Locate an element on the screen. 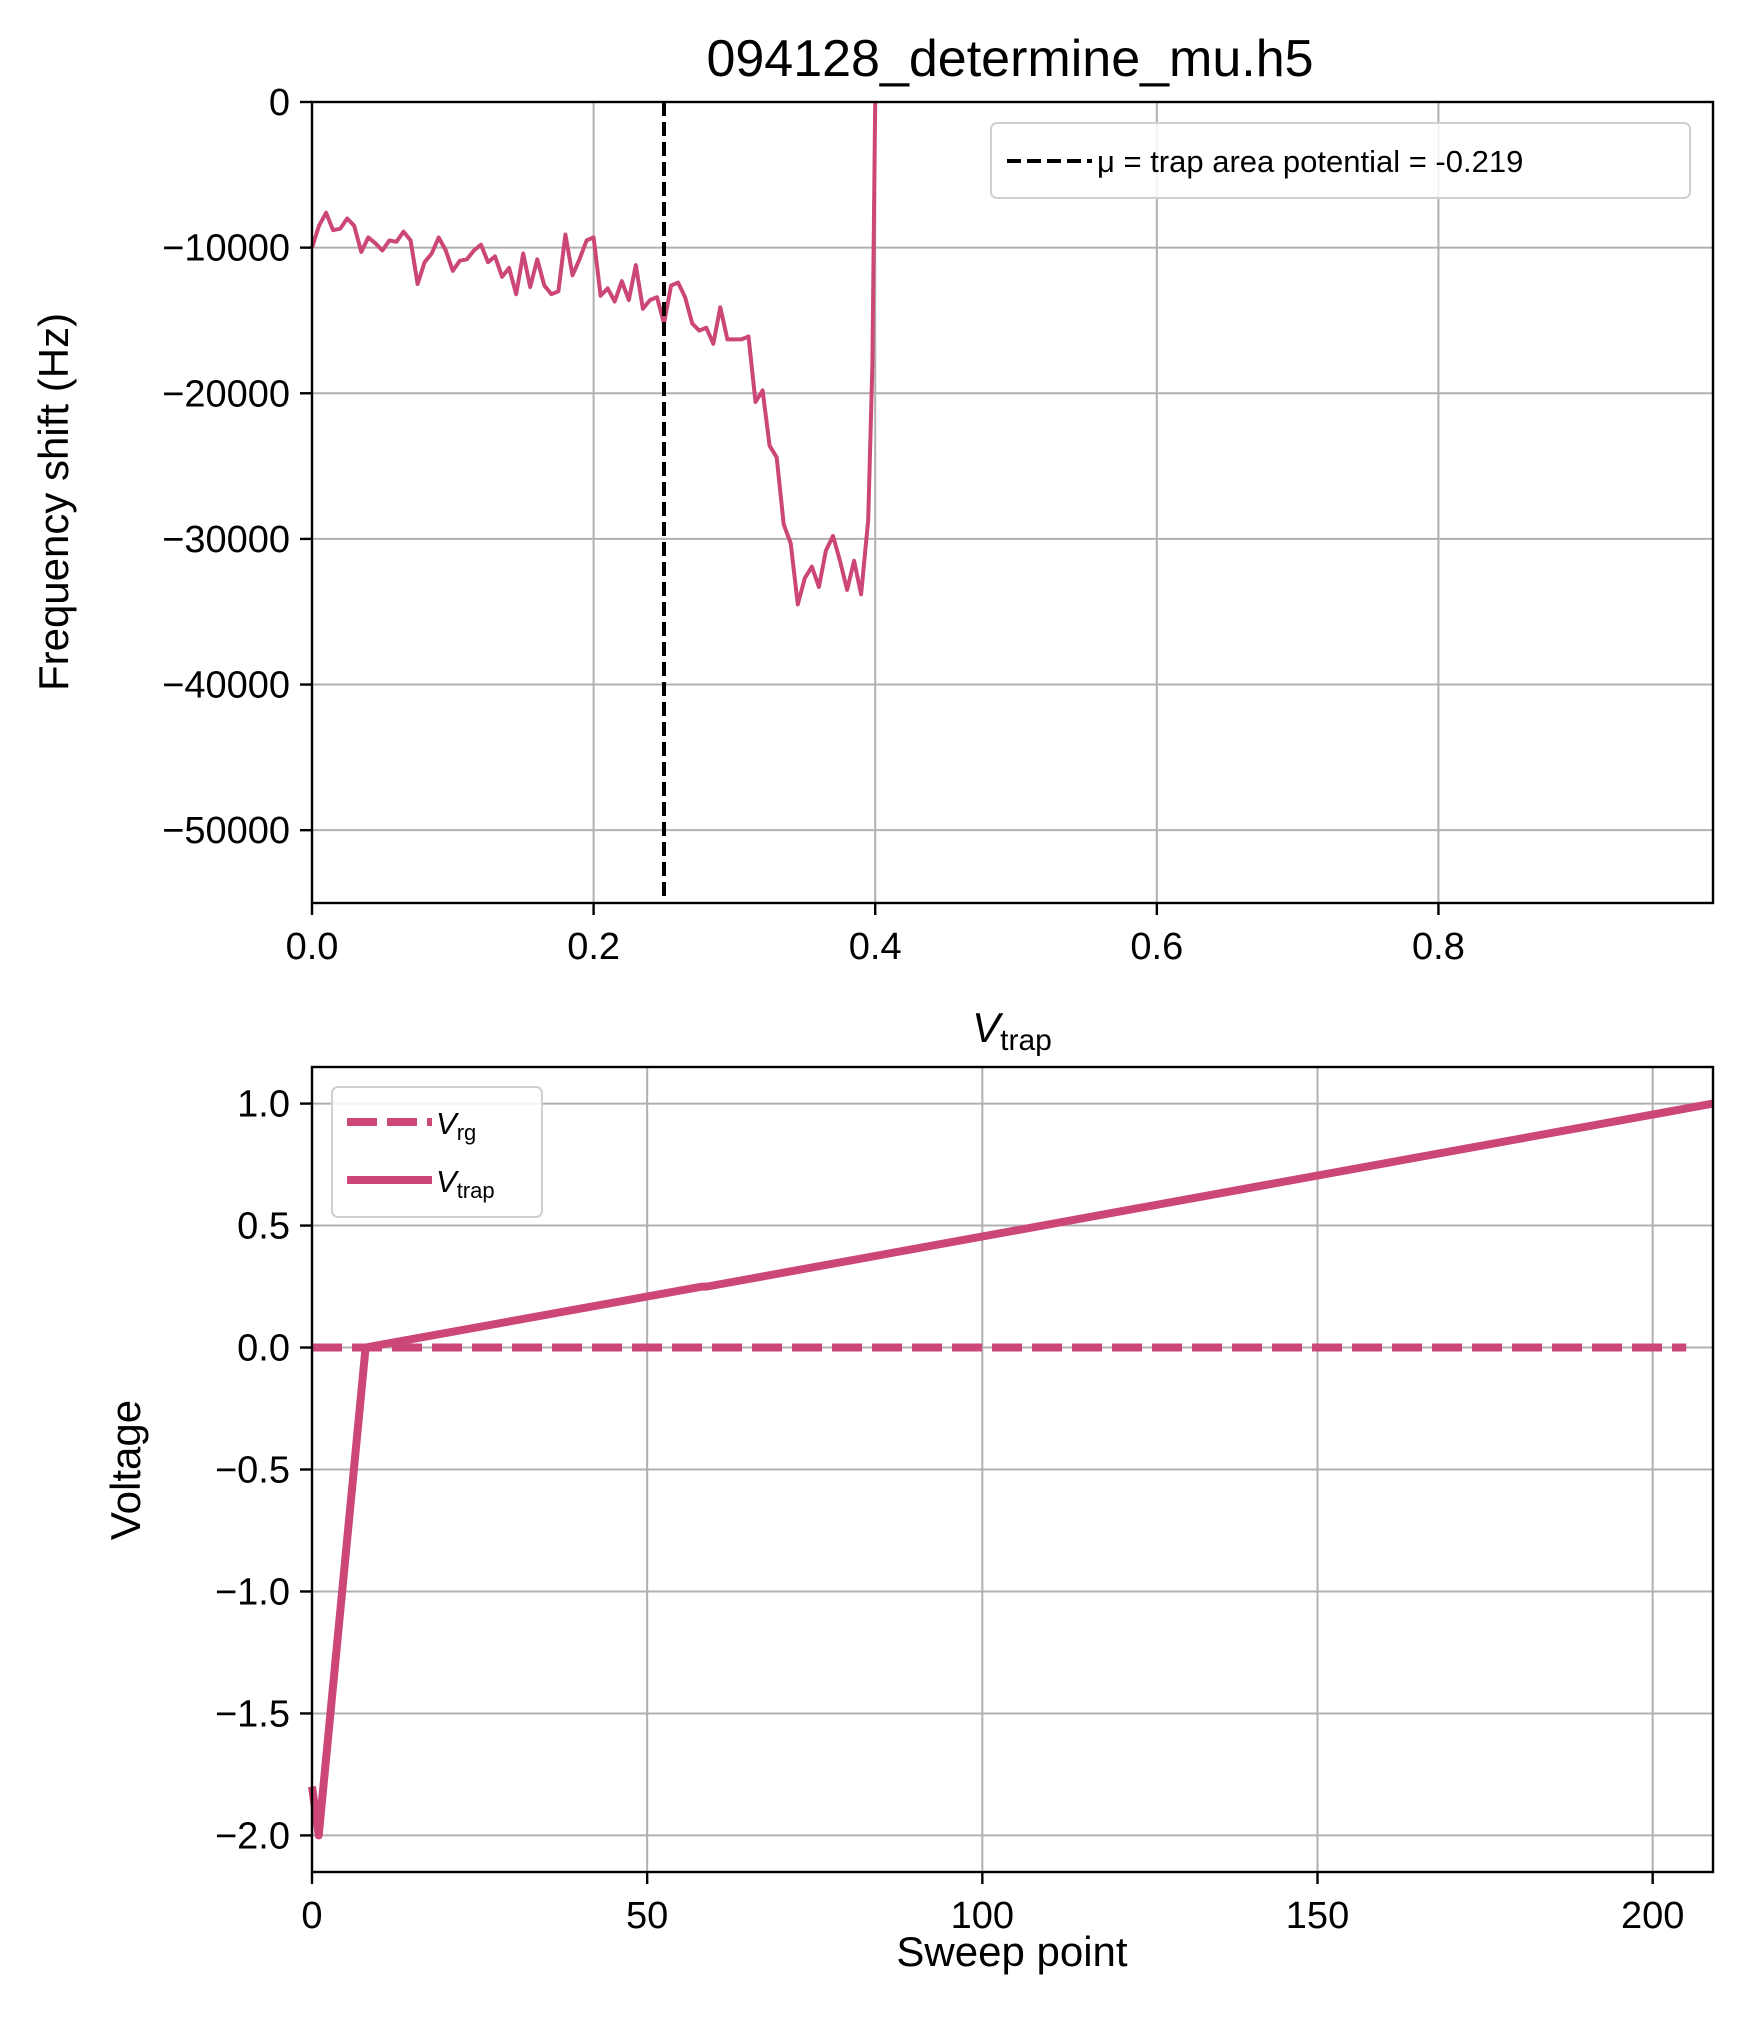 This screenshot has width=1738, height=2037. x-tick-label: 0.6 is located at coordinates (1156, 947).